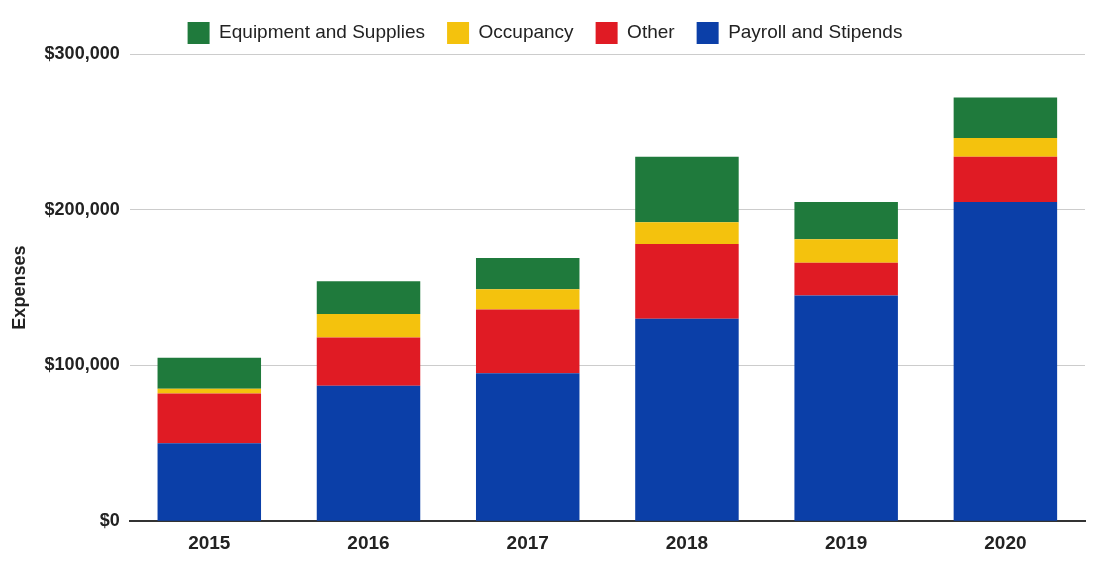  I want to click on legend-label: Payroll and Stipends, so click(815, 32).